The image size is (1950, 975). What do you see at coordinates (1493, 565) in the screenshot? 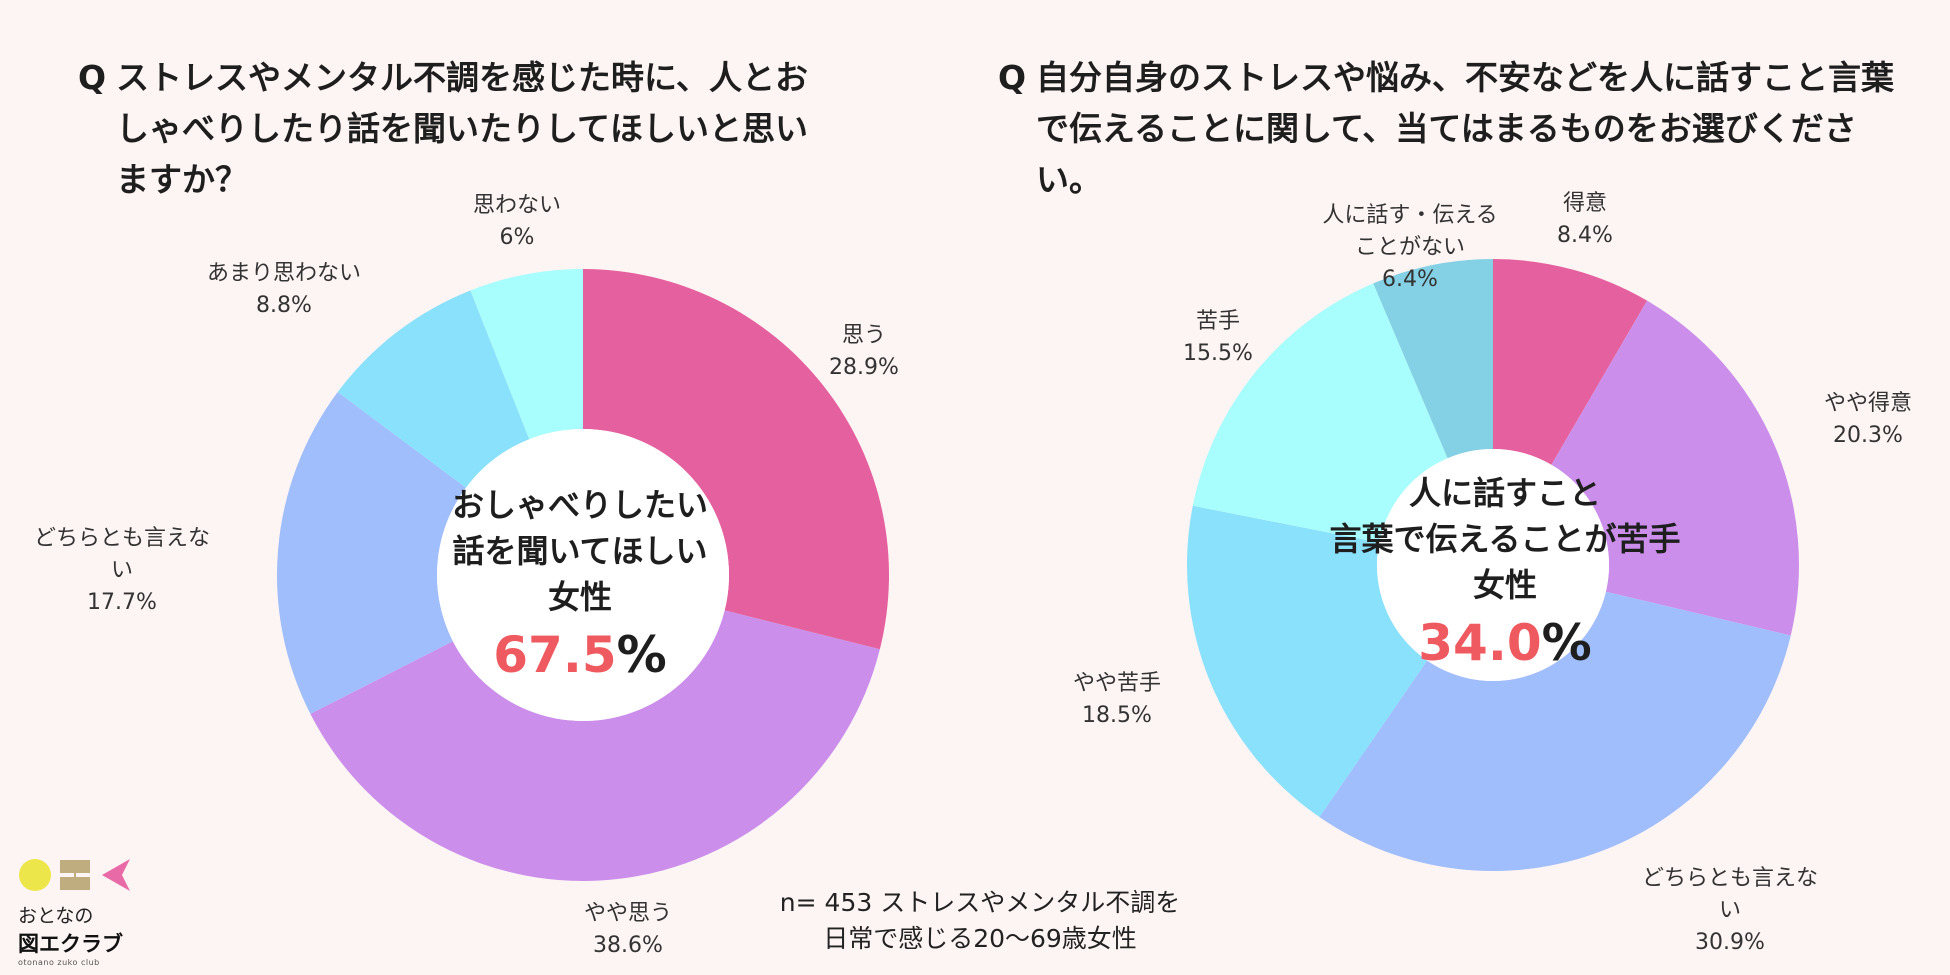
I see `chart-2-center-disc` at bounding box center [1493, 565].